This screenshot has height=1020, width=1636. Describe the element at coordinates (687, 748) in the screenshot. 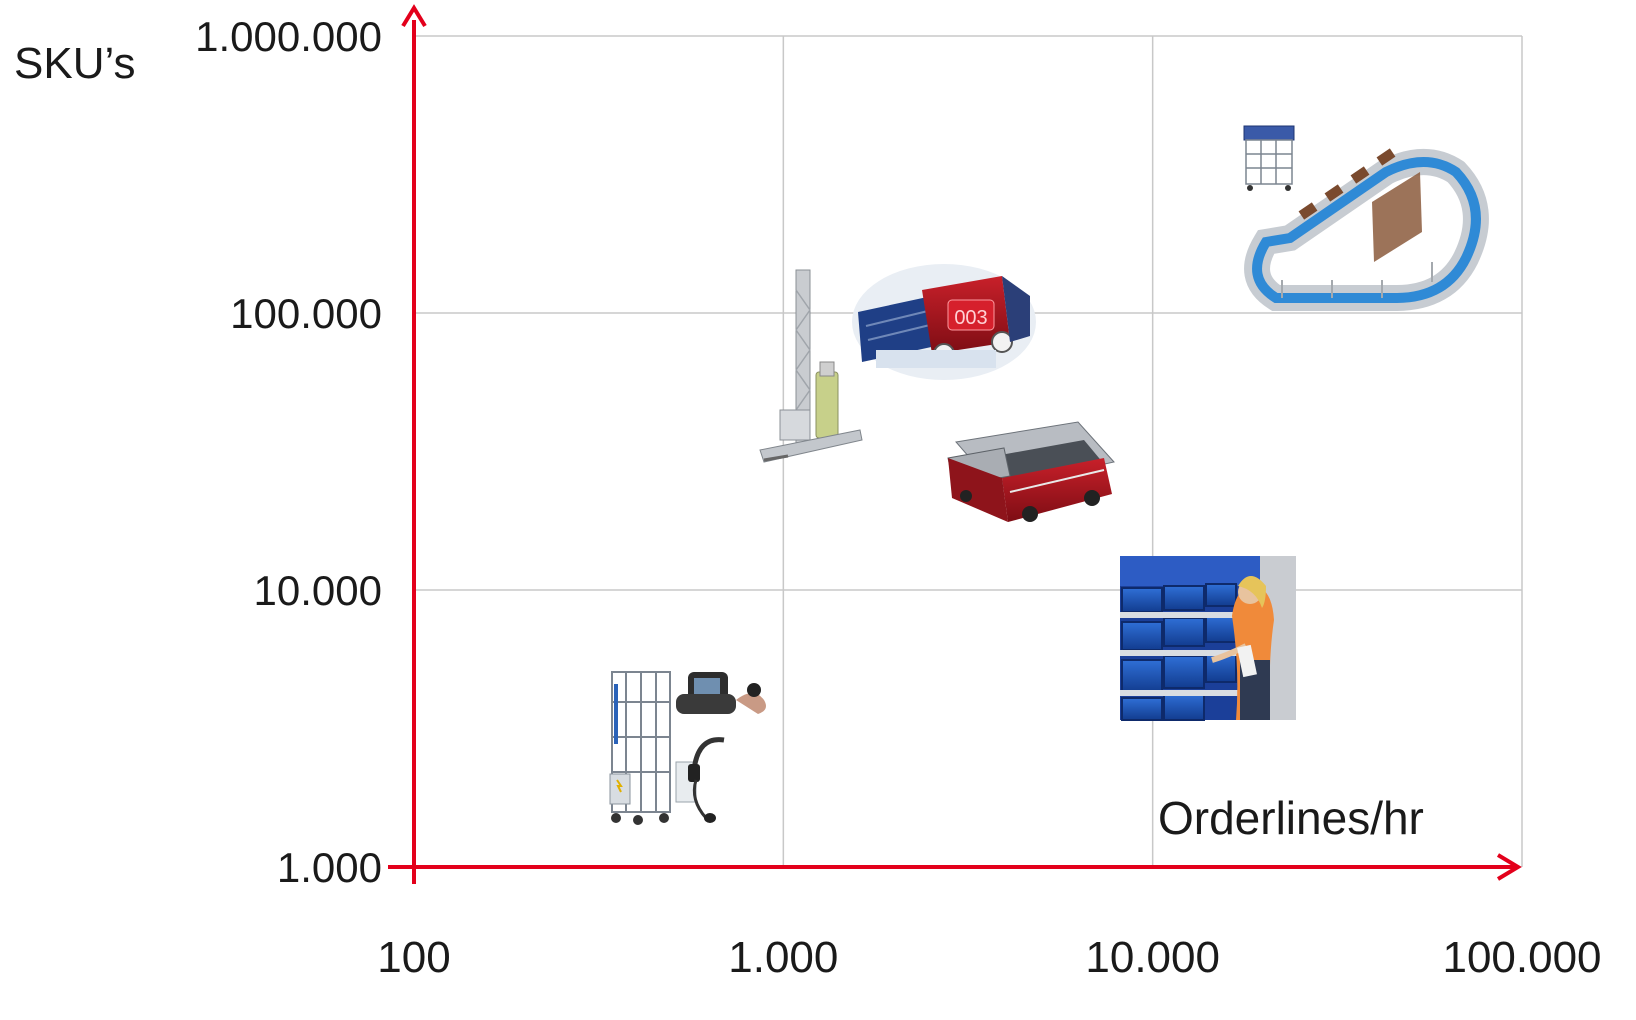

I see `picking-cart-scanner-headset-image` at that location.